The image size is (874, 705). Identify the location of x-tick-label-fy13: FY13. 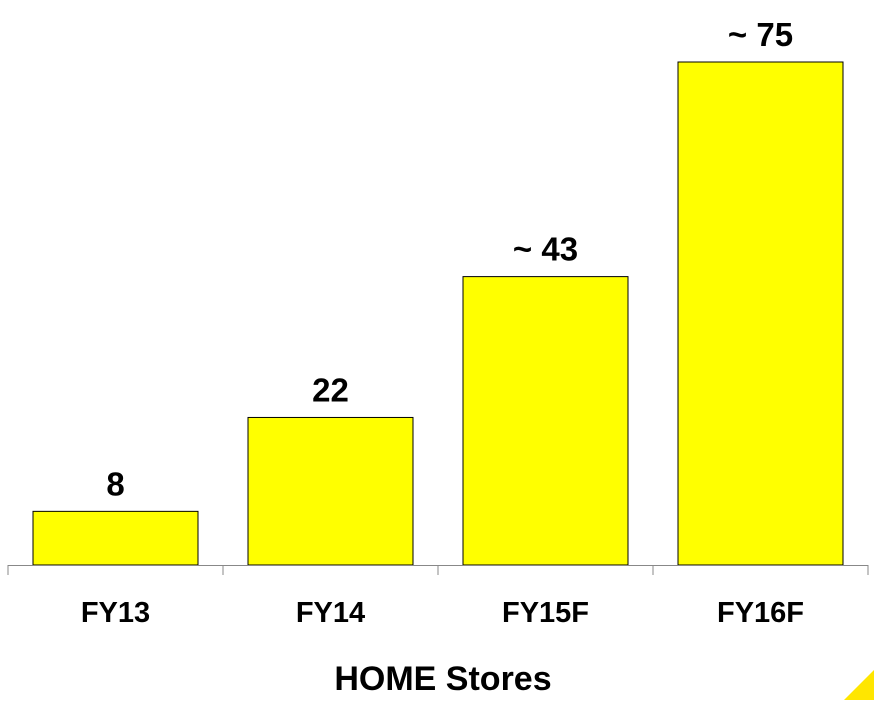
(115, 613).